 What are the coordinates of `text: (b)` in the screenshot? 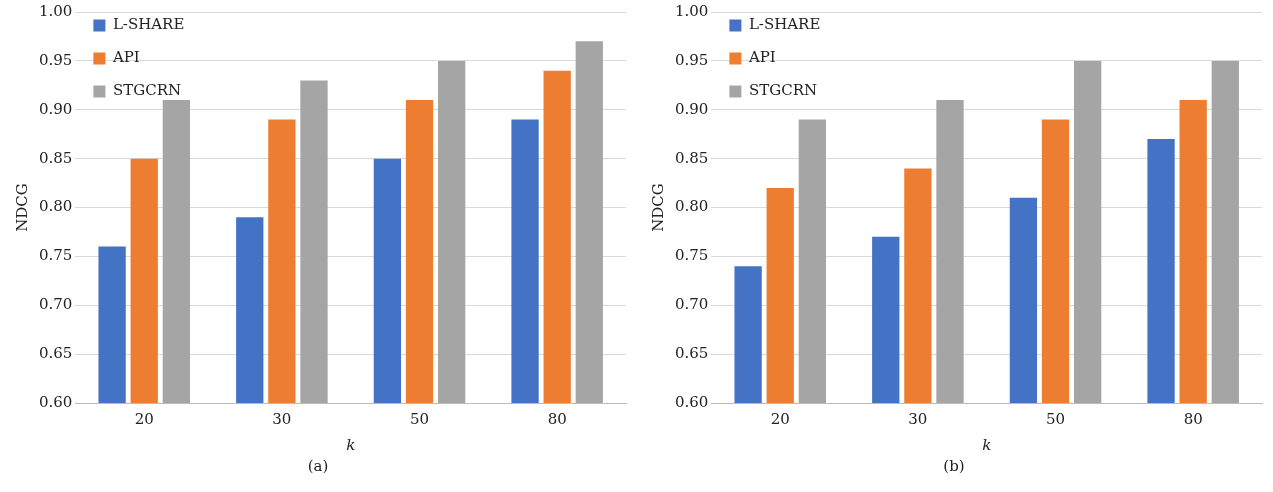 It's located at (954, 466).